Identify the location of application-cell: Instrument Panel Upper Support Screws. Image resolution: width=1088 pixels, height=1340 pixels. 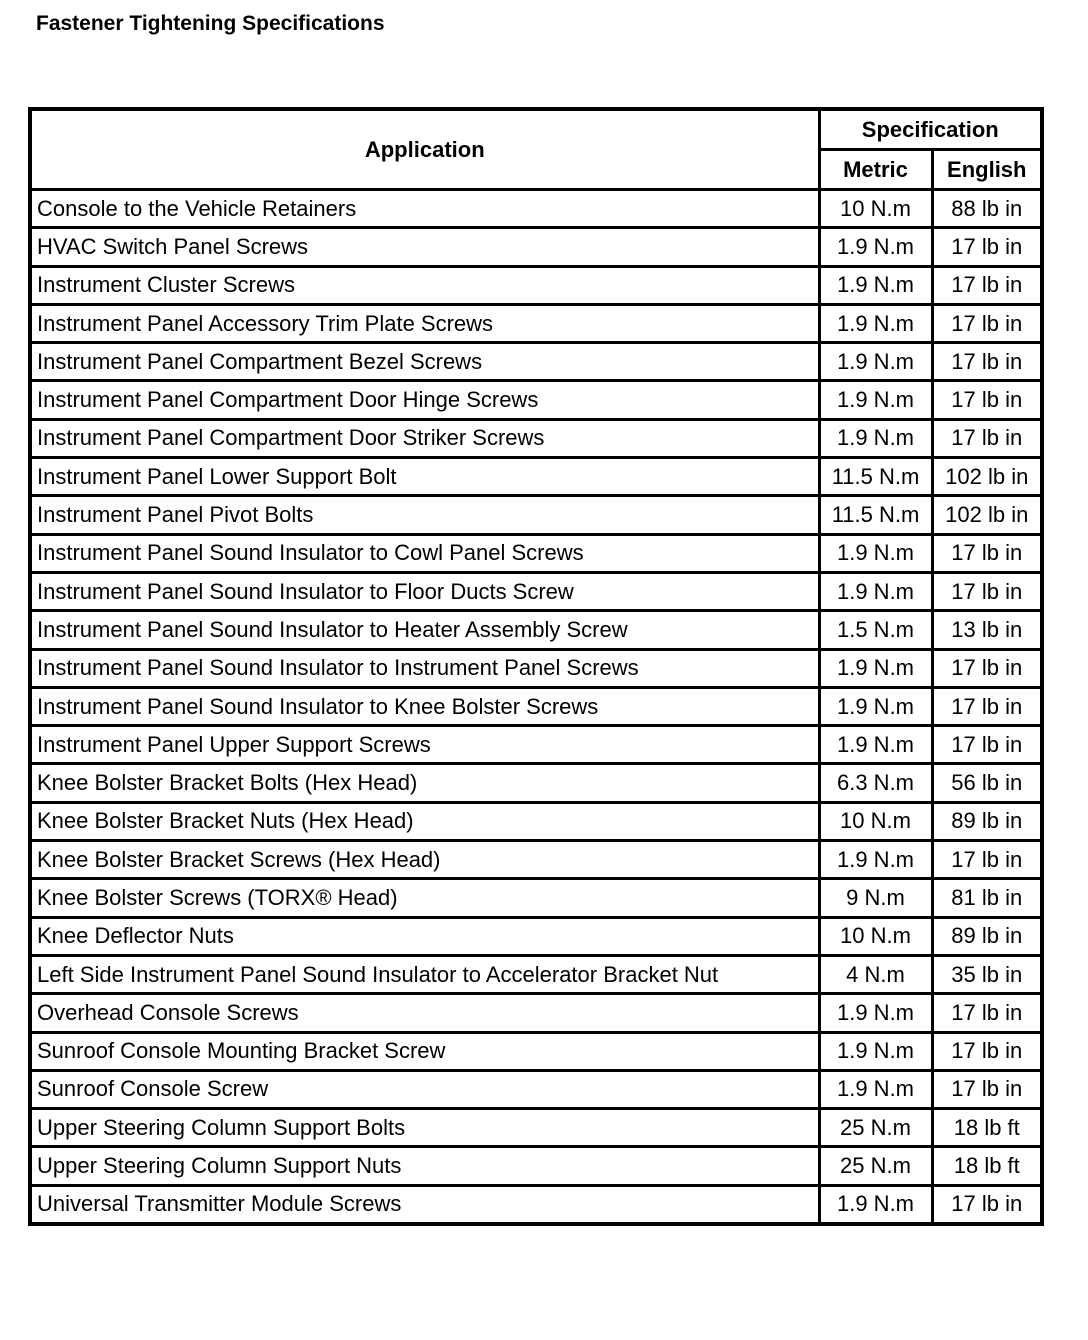
(424, 745).